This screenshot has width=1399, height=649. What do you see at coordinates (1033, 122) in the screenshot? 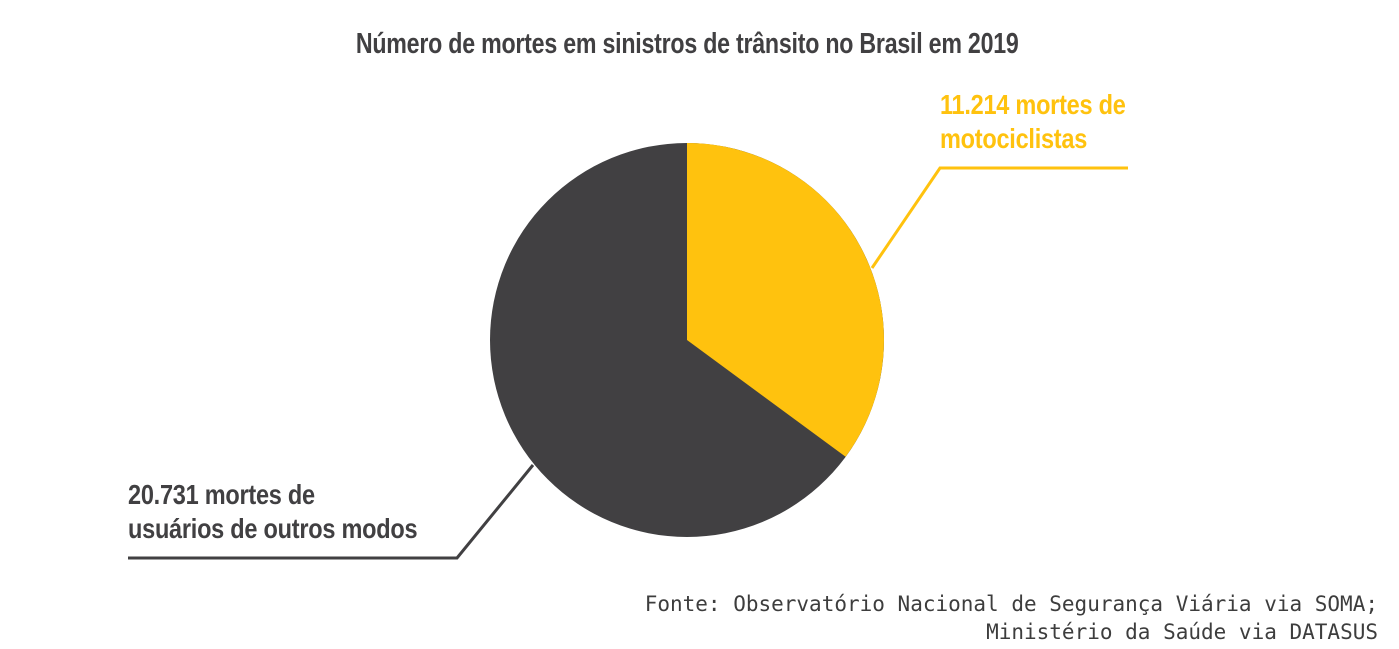
I see `callout-motociclistas: 11.214 mortes de motociclistas` at bounding box center [1033, 122].